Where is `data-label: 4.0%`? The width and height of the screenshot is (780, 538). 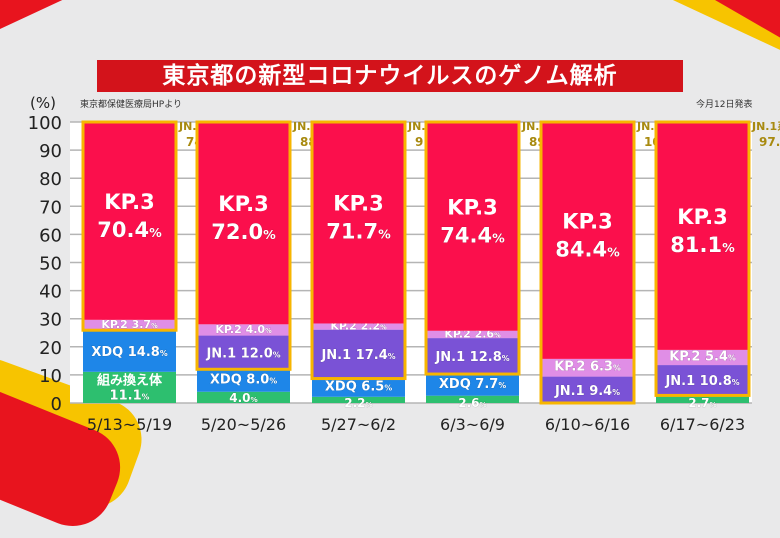 data-label: 4.0% is located at coordinates (243, 398).